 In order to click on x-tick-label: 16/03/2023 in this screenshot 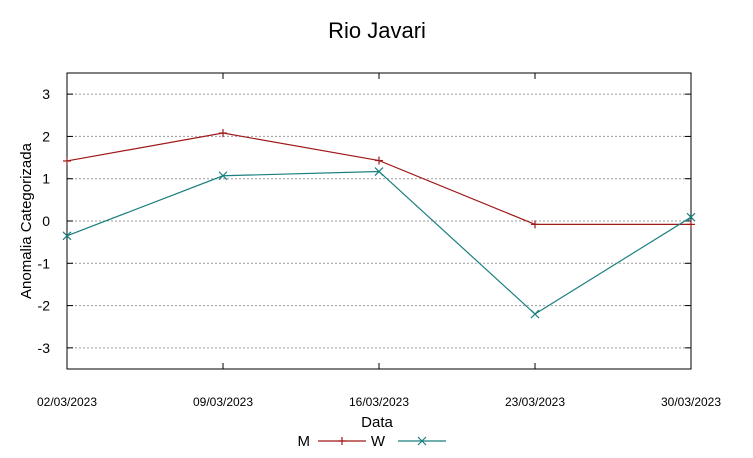, I will do `click(379, 402)`.